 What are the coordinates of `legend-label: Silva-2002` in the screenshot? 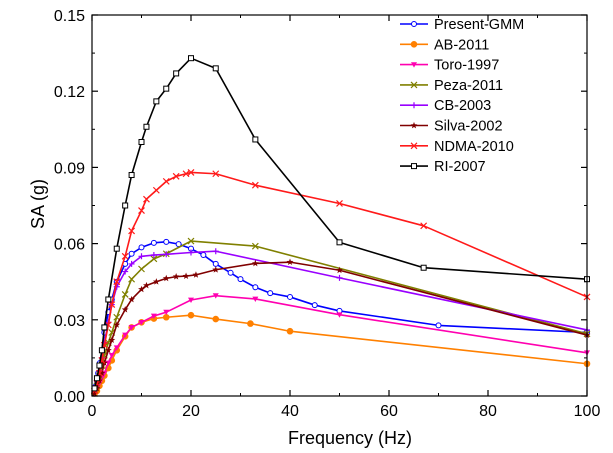 It's located at (468, 127).